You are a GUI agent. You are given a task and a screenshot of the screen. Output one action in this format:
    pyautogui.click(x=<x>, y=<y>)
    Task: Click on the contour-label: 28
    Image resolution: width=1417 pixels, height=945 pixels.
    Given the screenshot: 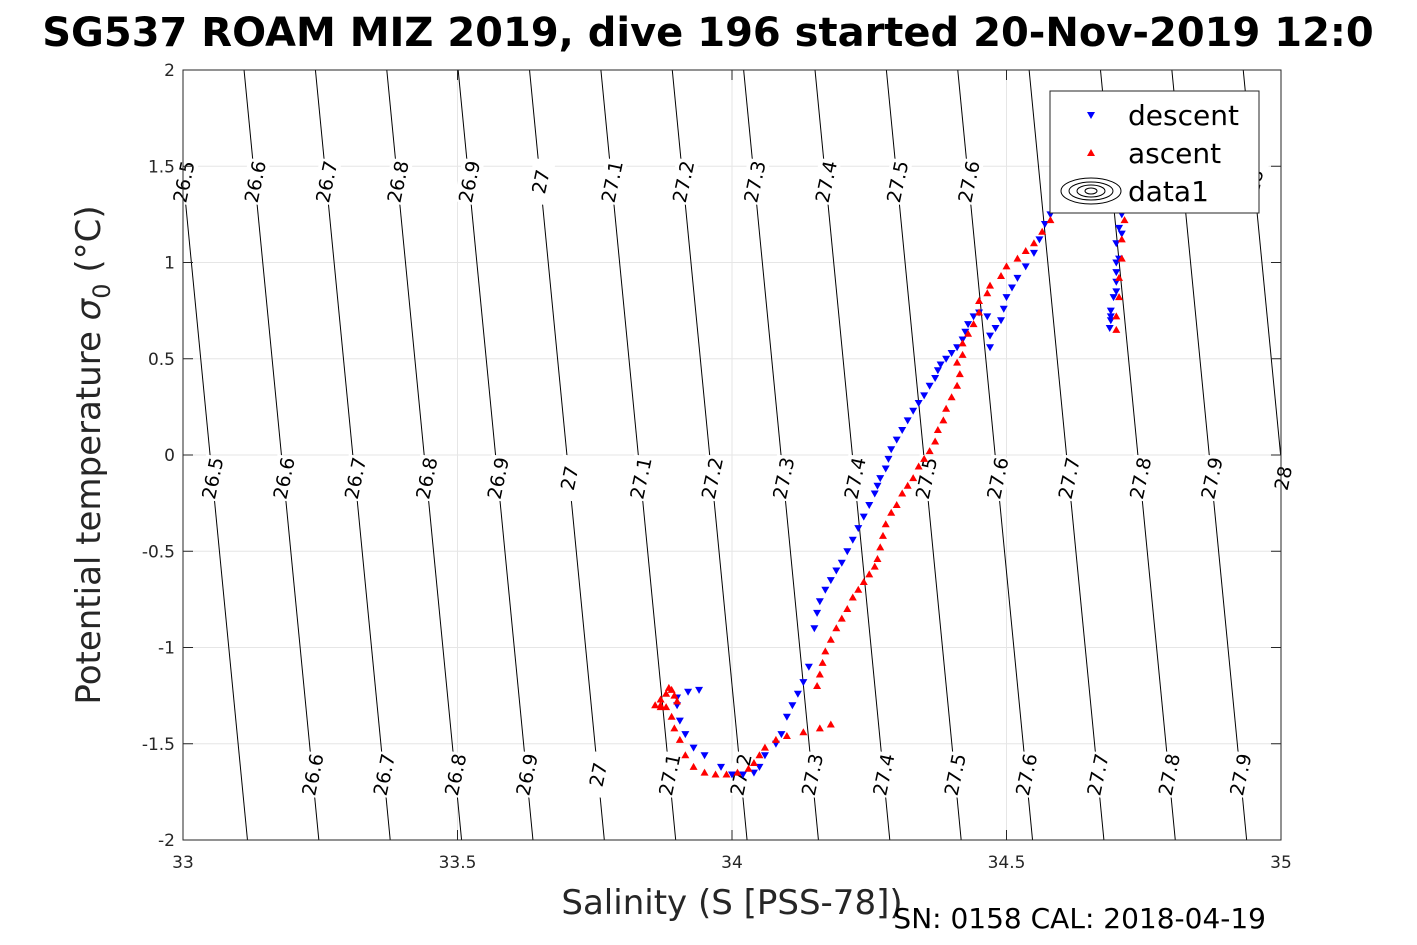 What is the action you would take?
    pyautogui.click(x=1284, y=478)
    